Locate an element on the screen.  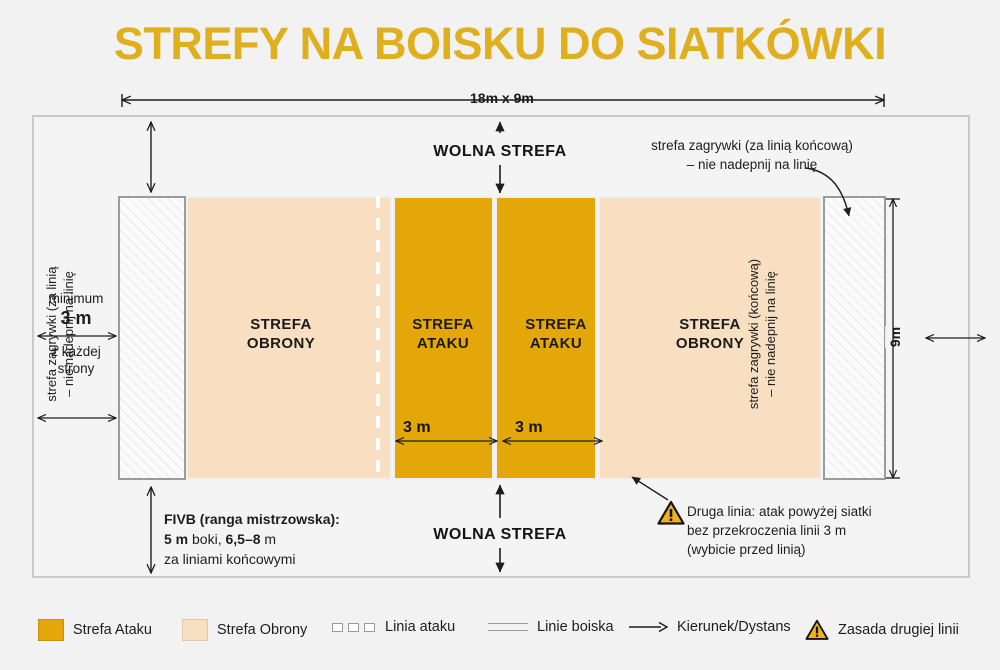
legend-item-court-lines: Linie boiska is located at coordinates (551, 627).